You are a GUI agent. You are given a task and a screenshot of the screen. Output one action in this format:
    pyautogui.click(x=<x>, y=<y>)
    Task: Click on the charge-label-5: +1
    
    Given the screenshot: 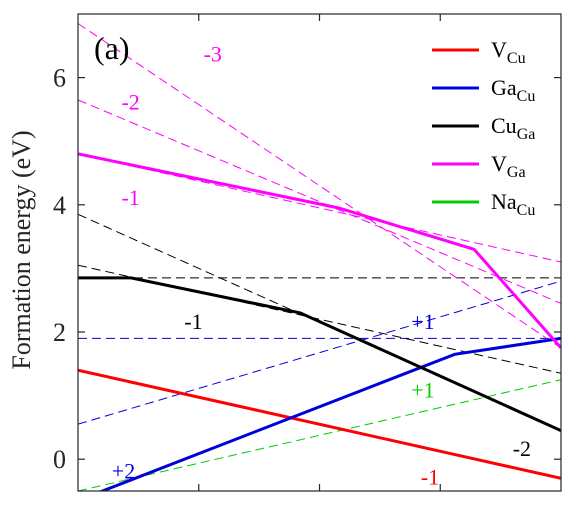 What is the action you would take?
    pyautogui.click(x=422, y=390)
    